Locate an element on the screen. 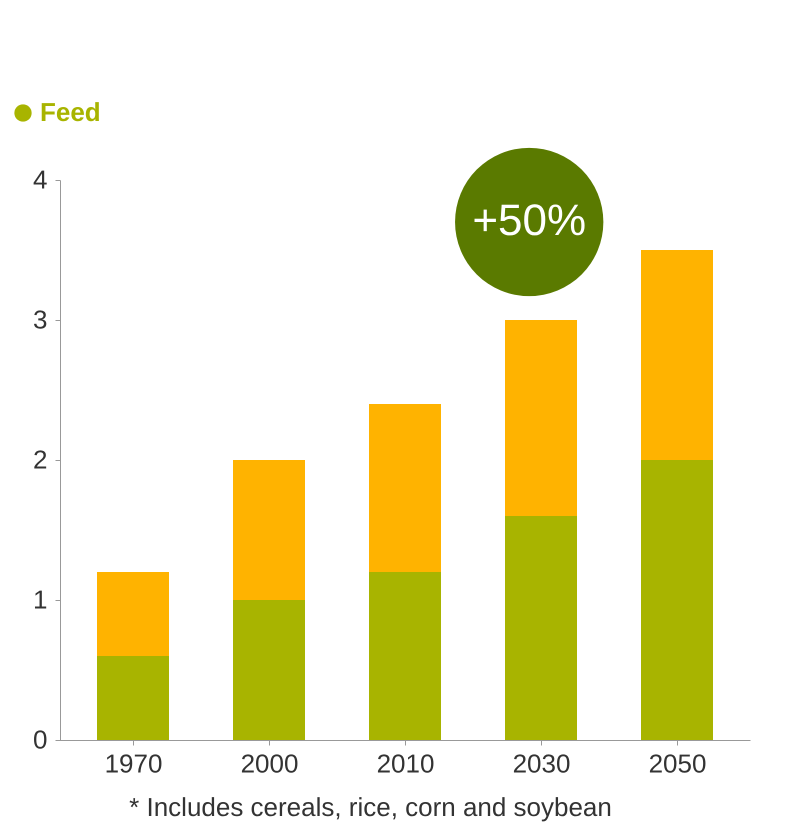 This screenshot has height=836, width=792. y-tick-label: 4 is located at coordinates (40, 179).